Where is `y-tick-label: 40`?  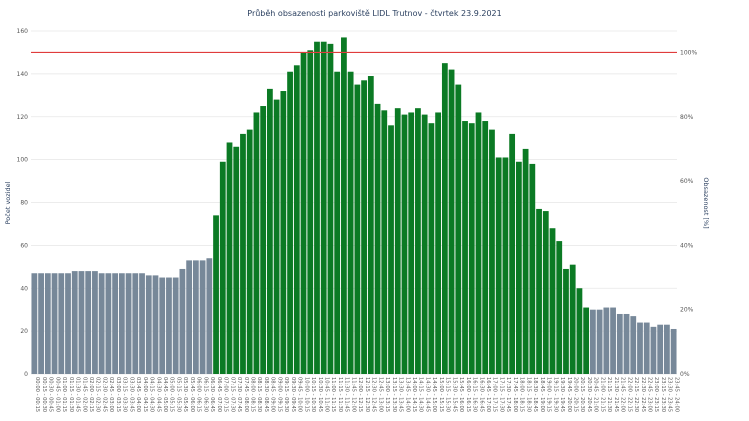 y-tick-label: 40 is located at coordinates (24, 288).